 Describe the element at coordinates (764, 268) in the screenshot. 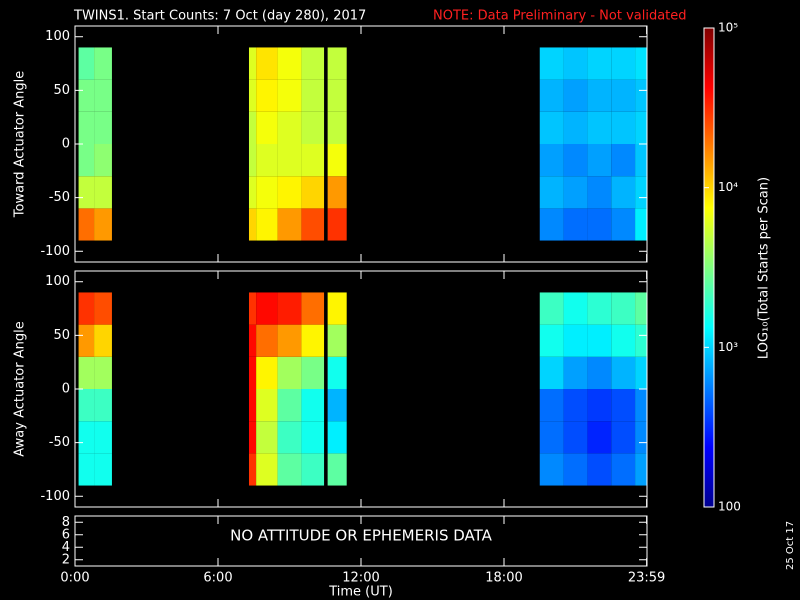

I see `colorbar-label: LOG₁₀(Total Starts per Scan)` at that location.